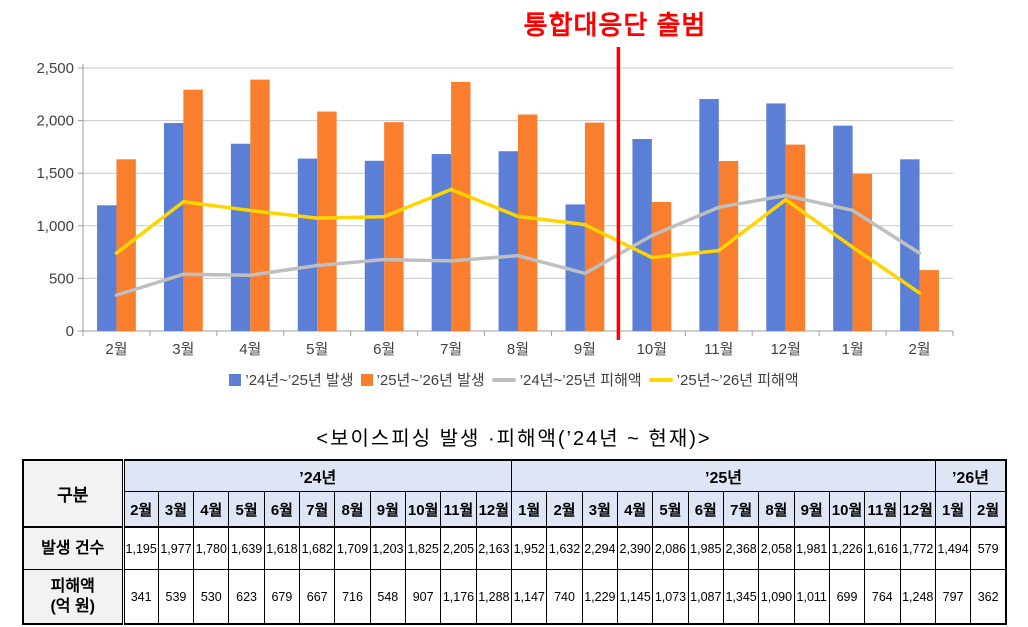  Describe the element at coordinates (953, 548) in the screenshot. I see `value-cell: 1,494` at that location.